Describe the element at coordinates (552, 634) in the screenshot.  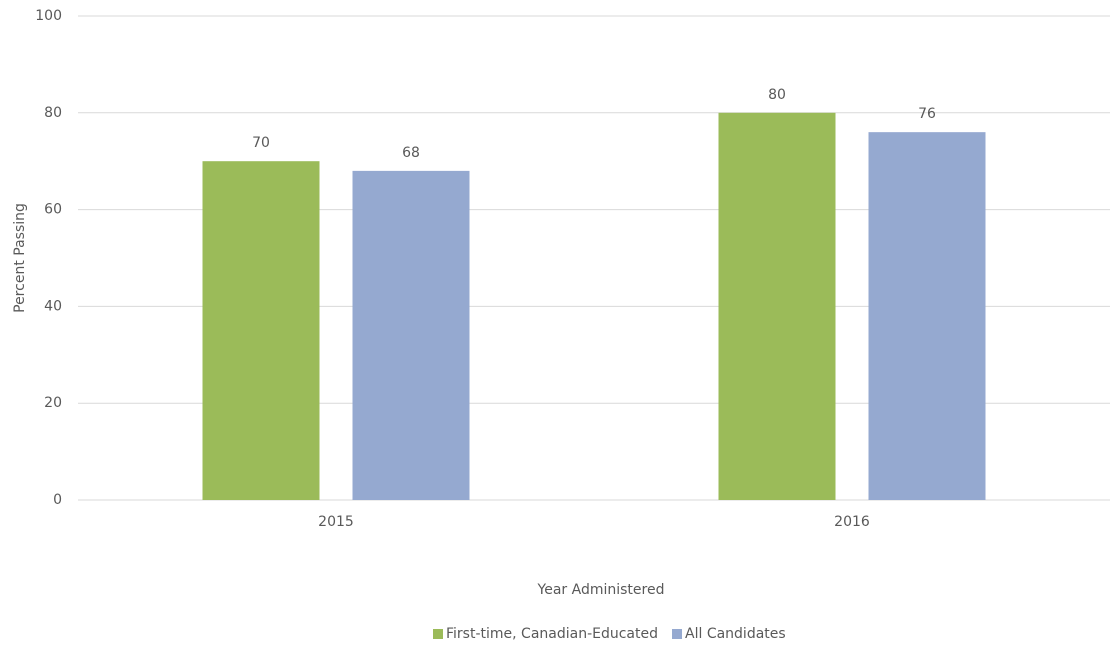
I see `legend-label: First-time, Canadian-Educated` at that location.